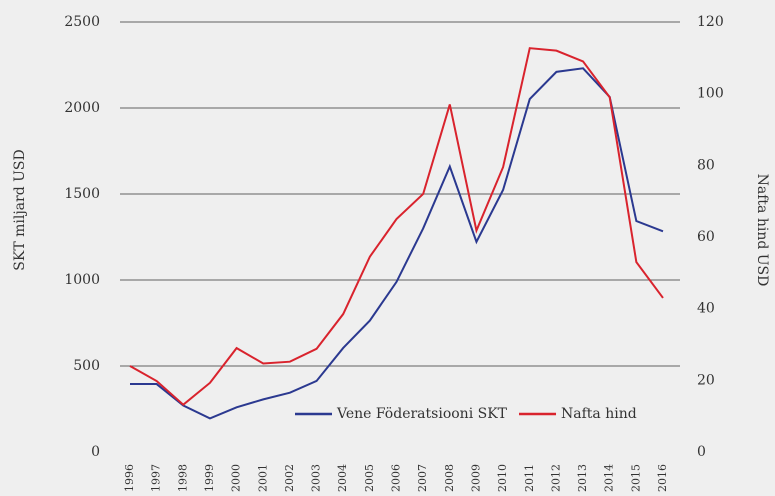 This screenshot has width=775, height=496. I want to click on x-tick-label: 2001, so click(262, 478).